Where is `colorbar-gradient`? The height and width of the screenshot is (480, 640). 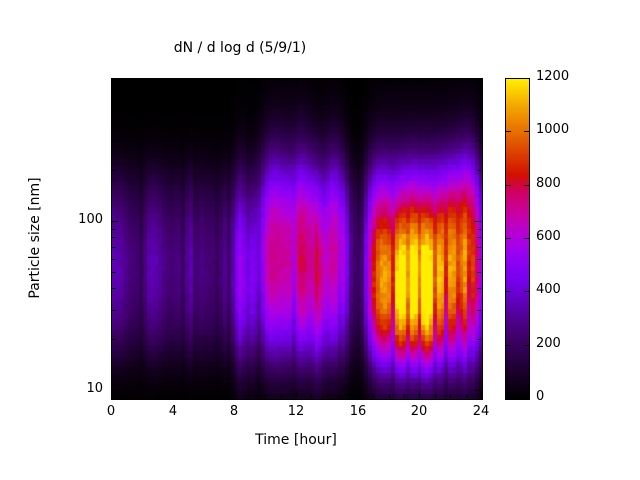
colorbar-gradient is located at coordinates (517, 239).